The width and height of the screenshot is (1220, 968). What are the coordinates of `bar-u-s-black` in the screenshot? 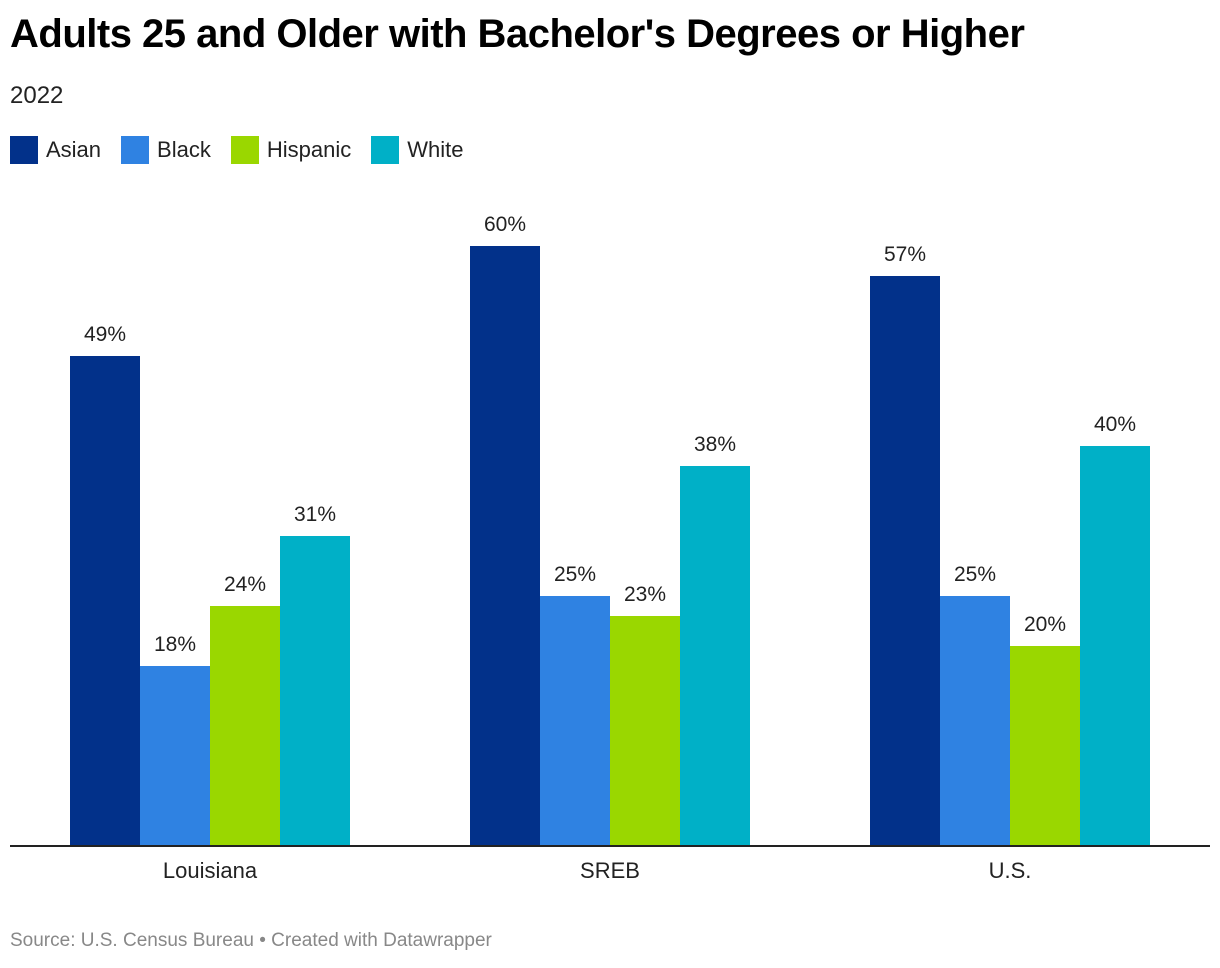 It's located at (975, 721).